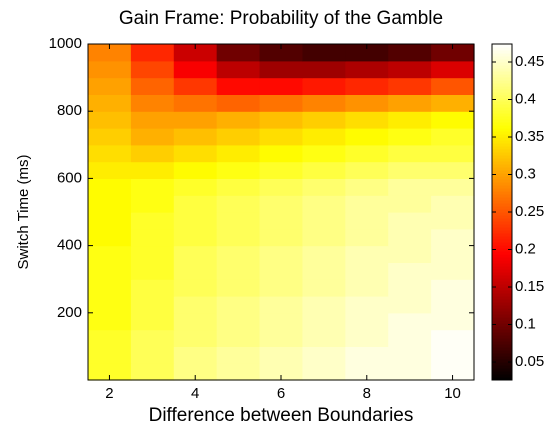 The width and height of the screenshot is (558, 433). What do you see at coordinates (525, 98) in the screenshot?
I see `colorbar-tick-label: 0.4` at bounding box center [525, 98].